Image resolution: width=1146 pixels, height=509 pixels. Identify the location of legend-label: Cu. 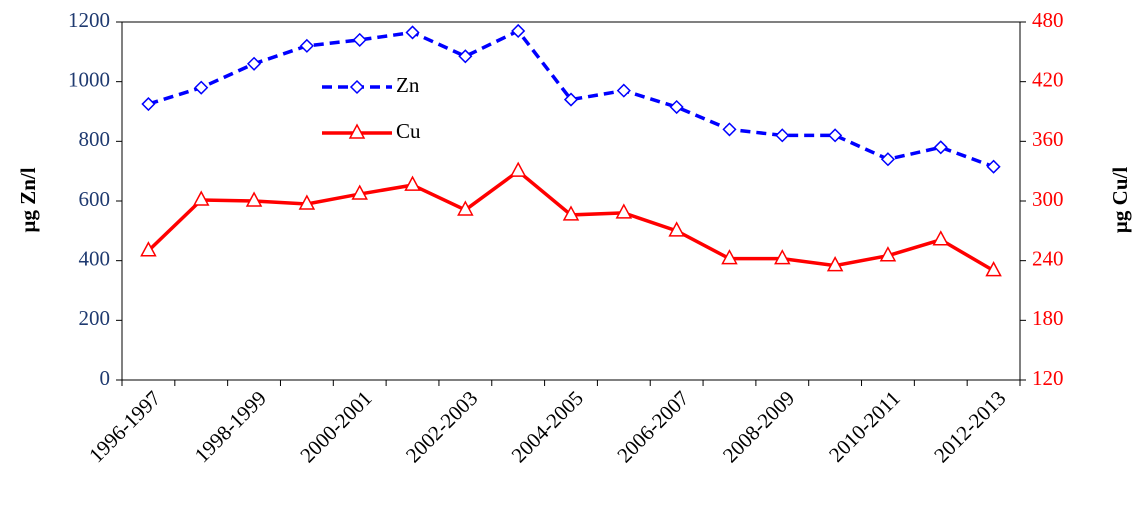
(408, 131).